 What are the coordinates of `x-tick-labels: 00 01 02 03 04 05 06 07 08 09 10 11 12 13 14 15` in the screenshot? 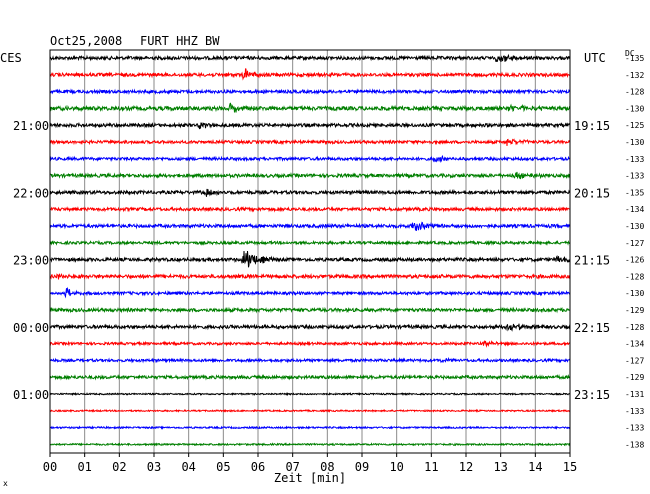 It's located at (310, 463).